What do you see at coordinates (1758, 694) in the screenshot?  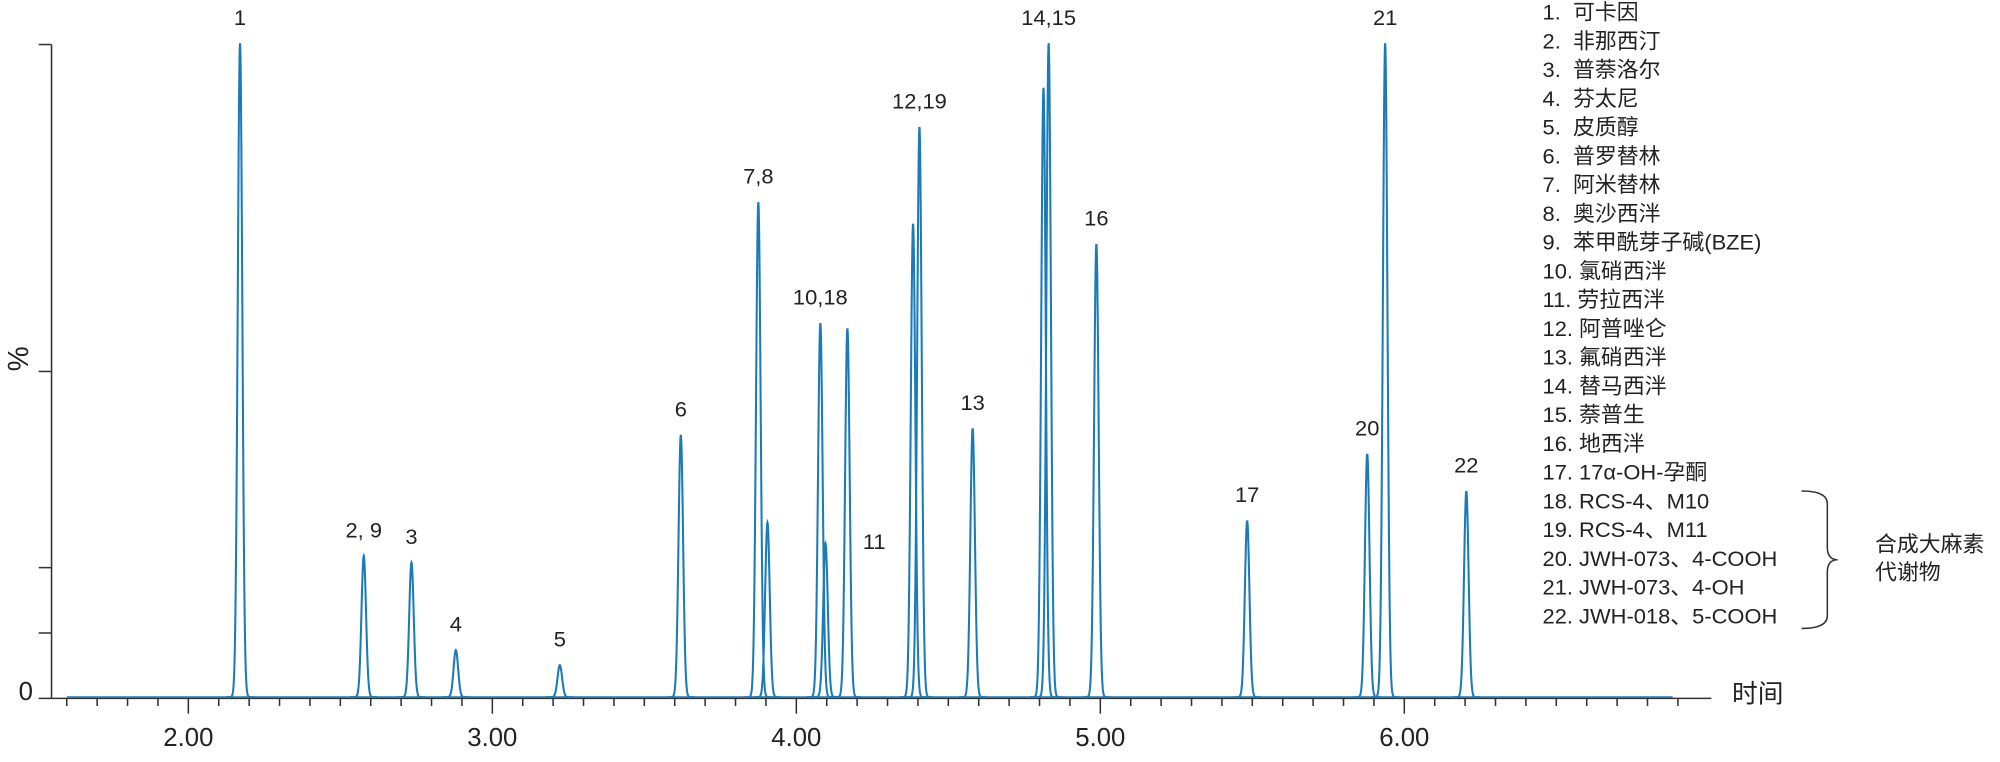 I see `x-axis-label: 时间` at bounding box center [1758, 694].